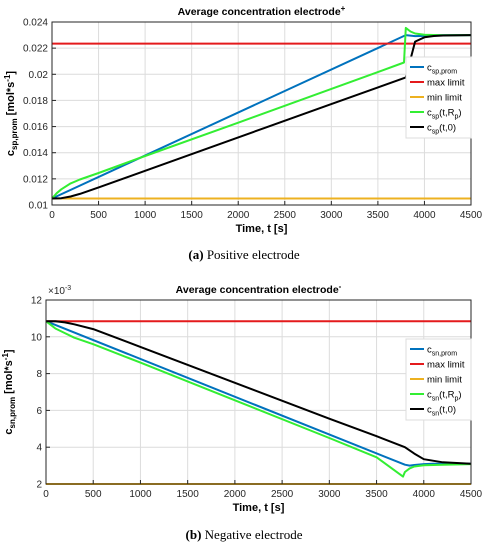  What do you see at coordinates (446, 83) in the screenshot?
I see `chart-pos-legend-label: max limit` at bounding box center [446, 83].